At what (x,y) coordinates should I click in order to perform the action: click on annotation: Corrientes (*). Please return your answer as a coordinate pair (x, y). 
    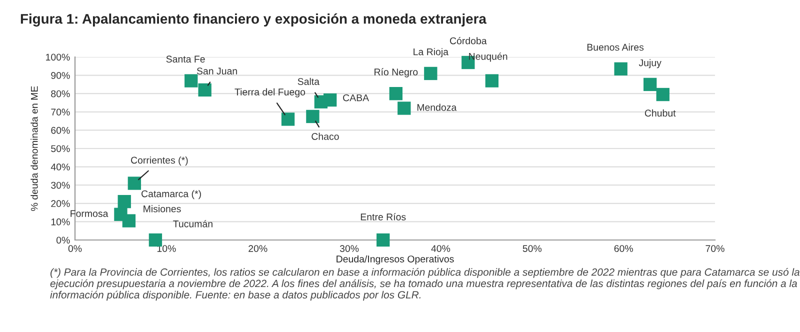
    Looking at the image, I should click on (159, 161).